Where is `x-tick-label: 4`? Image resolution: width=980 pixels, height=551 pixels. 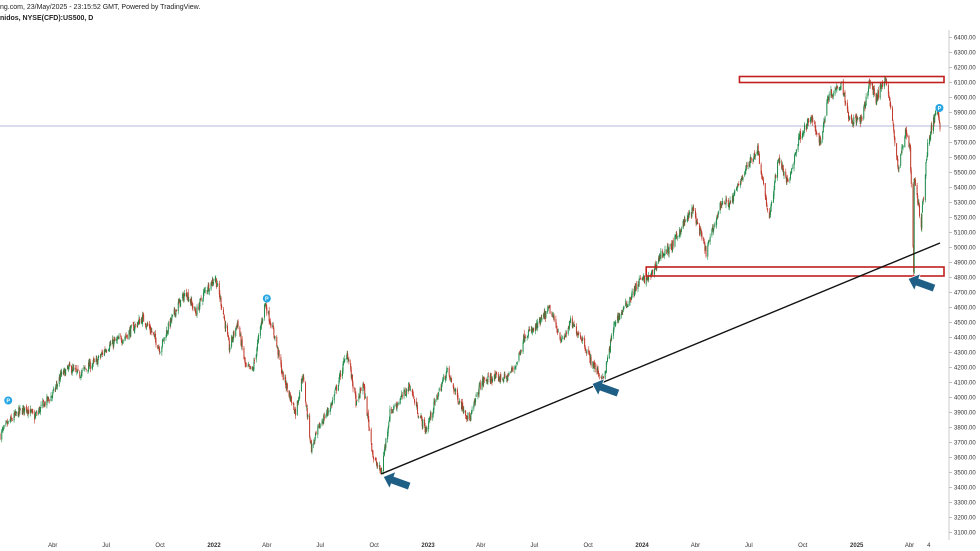 x-tick-label: 4 is located at coordinates (929, 546).